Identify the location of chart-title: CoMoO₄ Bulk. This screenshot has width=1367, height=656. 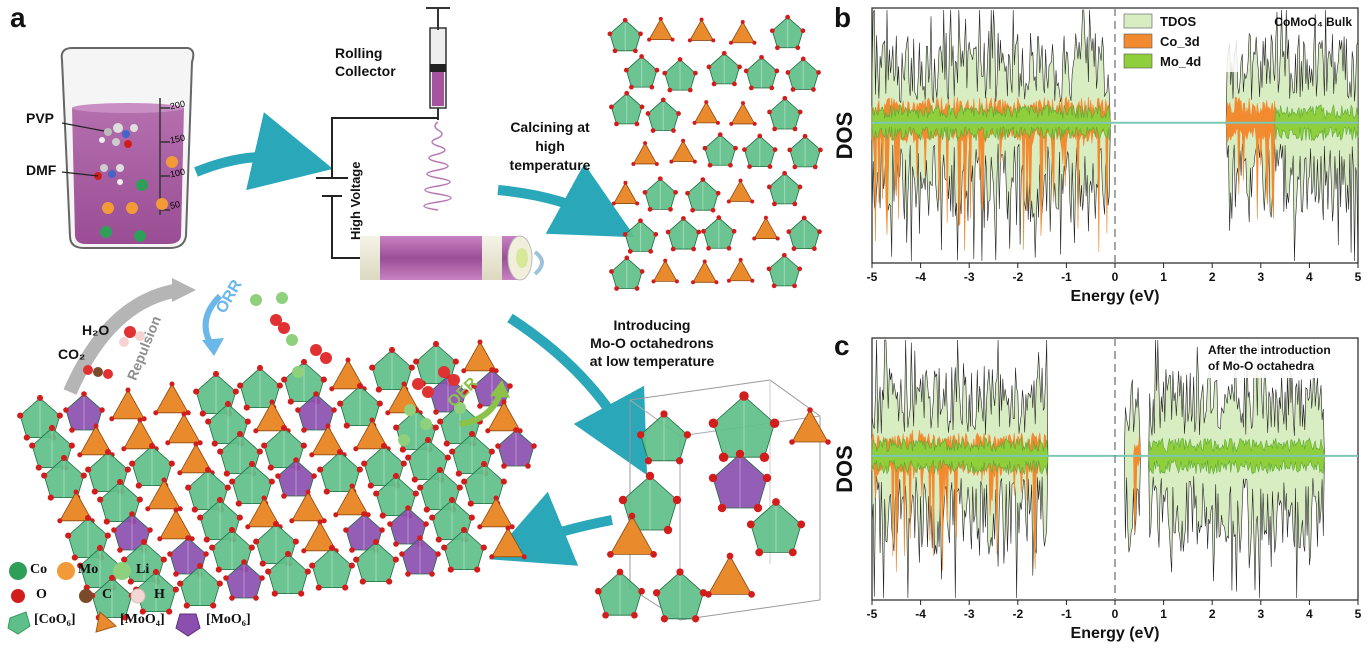
(1313, 22).